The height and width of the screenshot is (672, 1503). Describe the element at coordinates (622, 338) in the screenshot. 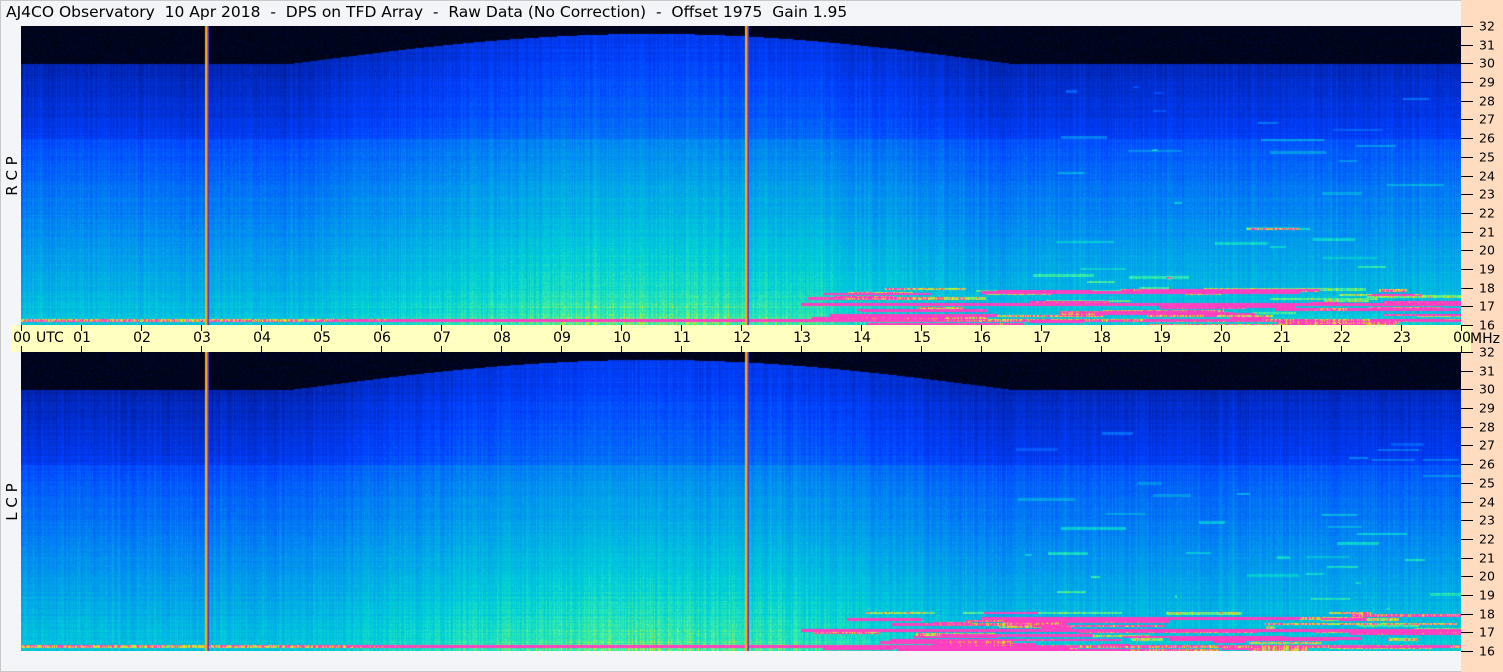

I see `x-tick-label: 10` at that location.